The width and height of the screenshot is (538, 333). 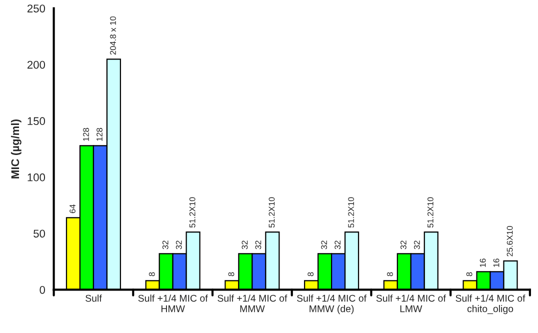 I want to click on y-tick-label: 100, so click(x=37, y=177).